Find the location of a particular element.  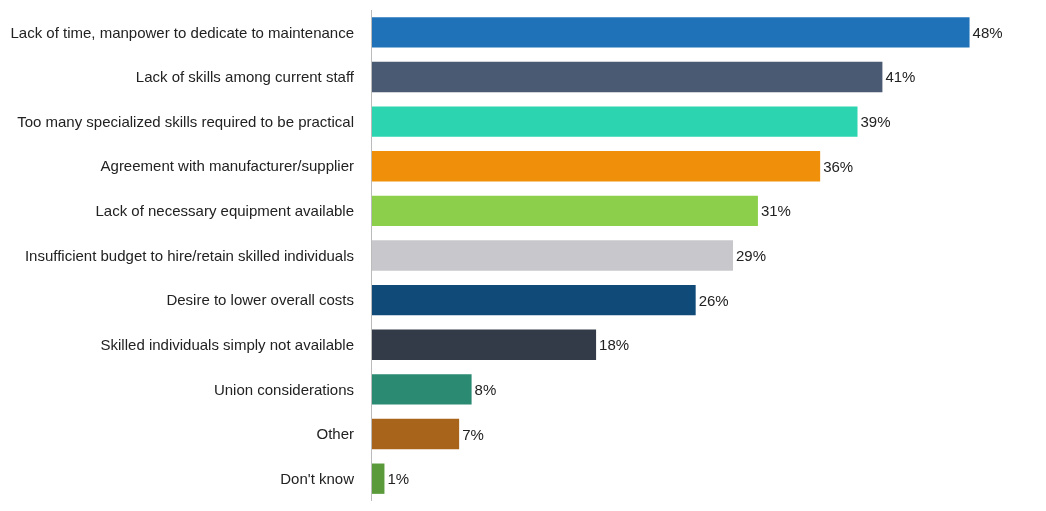

y-tick-label: Other is located at coordinates (335, 434).